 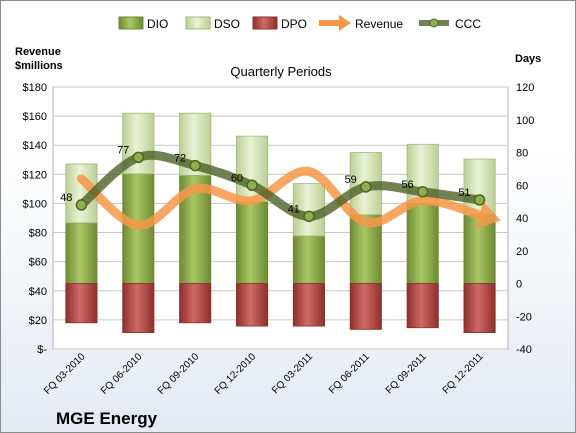 What do you see at coordinates (522, 252) in the screenshot?
I see `right-tick-label: 20` at bounding box center [522, 252].